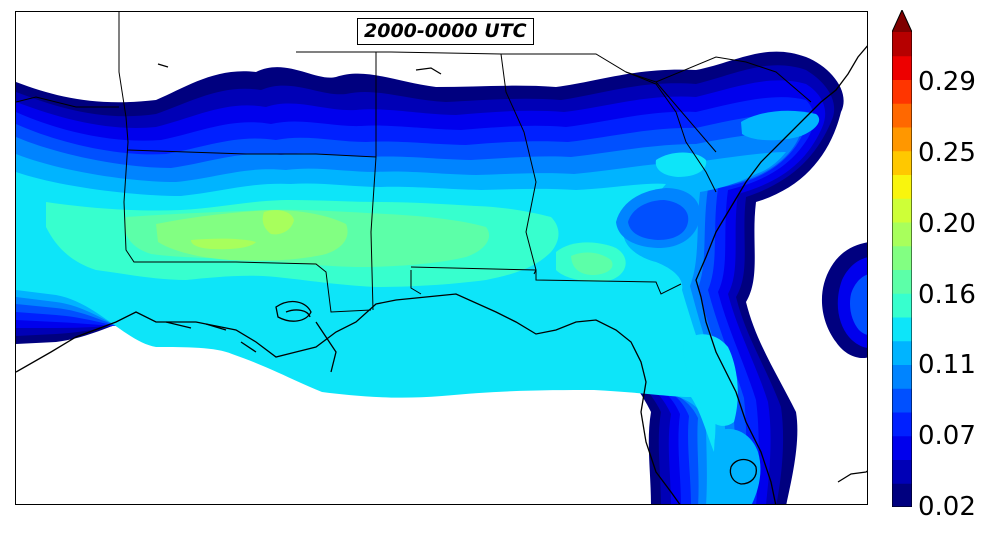 The image size is (990, 533). I want to click on colorbar-tick-label: 0.20, so click(947, 224).